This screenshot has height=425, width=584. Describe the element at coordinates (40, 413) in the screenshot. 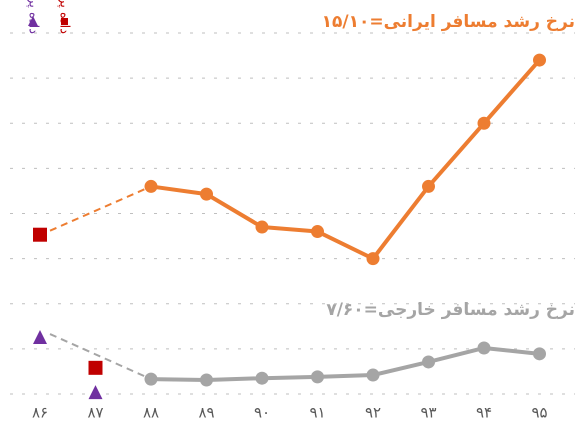

I see `x-tick-label: ۸۶` at that location.